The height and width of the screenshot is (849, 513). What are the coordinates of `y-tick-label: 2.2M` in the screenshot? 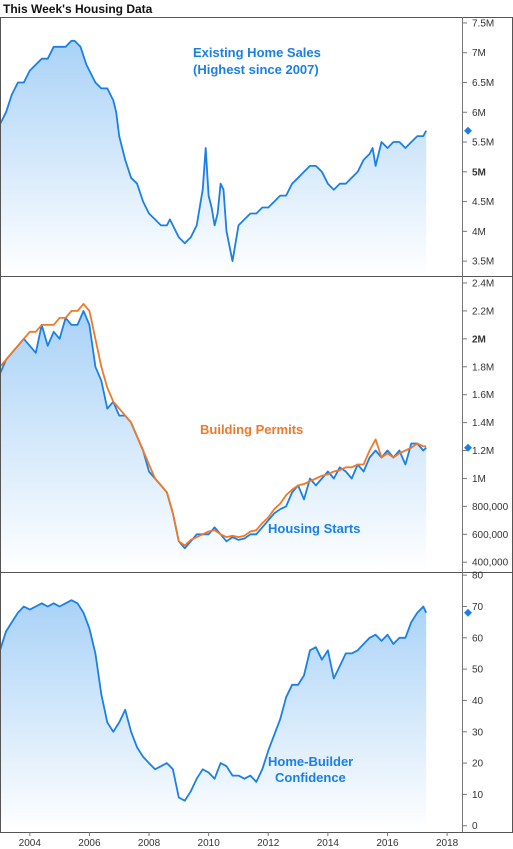 It's located at (483, 311).